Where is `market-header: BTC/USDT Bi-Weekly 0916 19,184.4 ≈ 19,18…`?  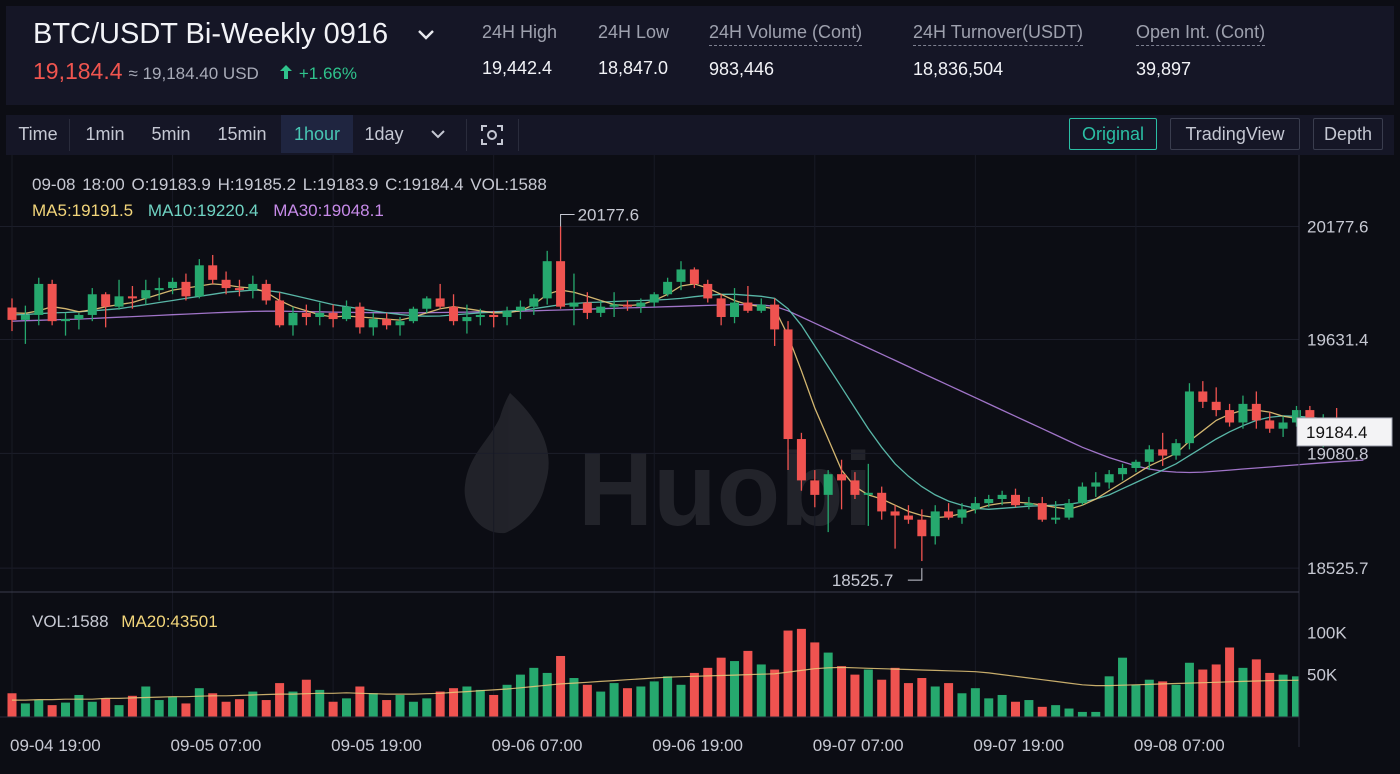
market-header: BTC/USDT Bi-Weekly 0916 19,184.4 ≈ 19,18… is located at coordinates (700, 55).